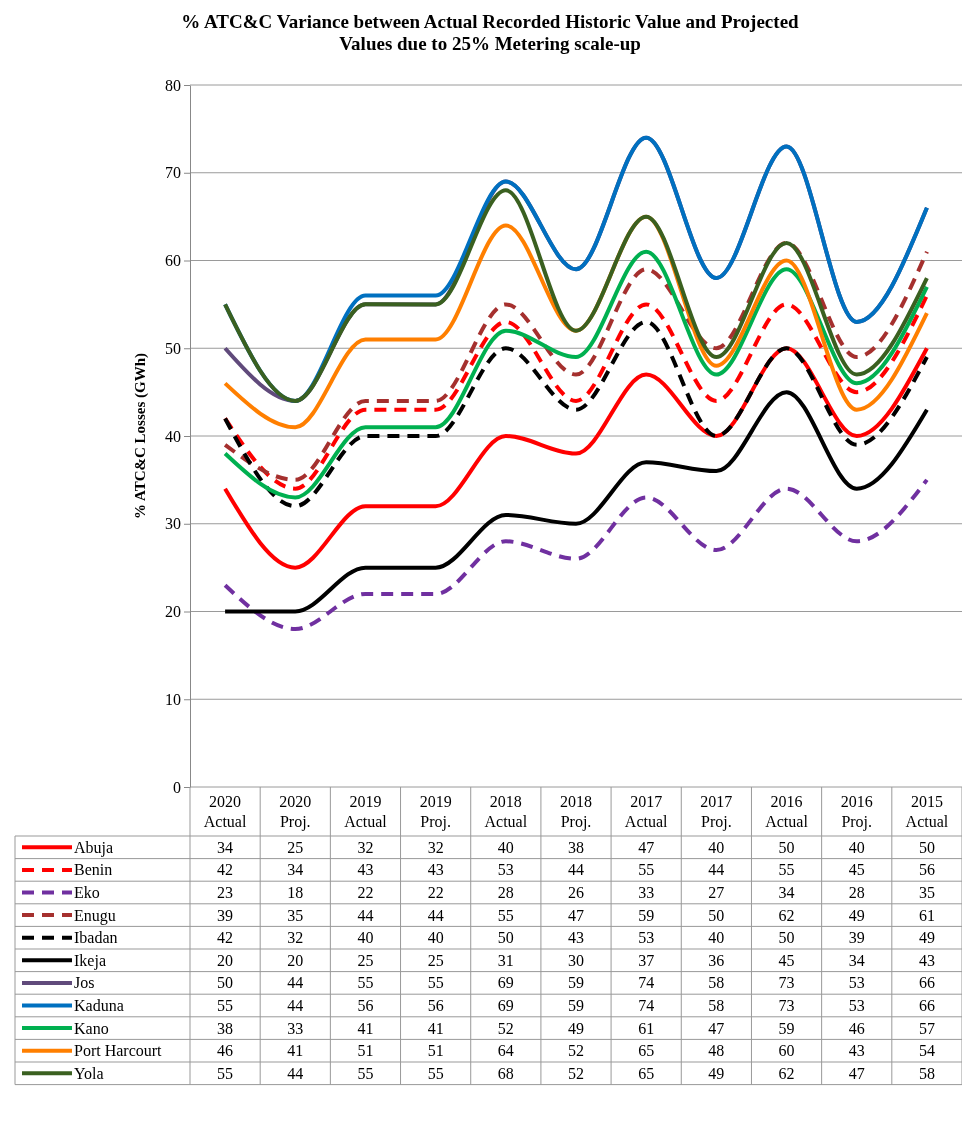 This screenshot has width=962, height=1143. I want to click on x-tick-label: 2015 Actual, so click(927, 811).